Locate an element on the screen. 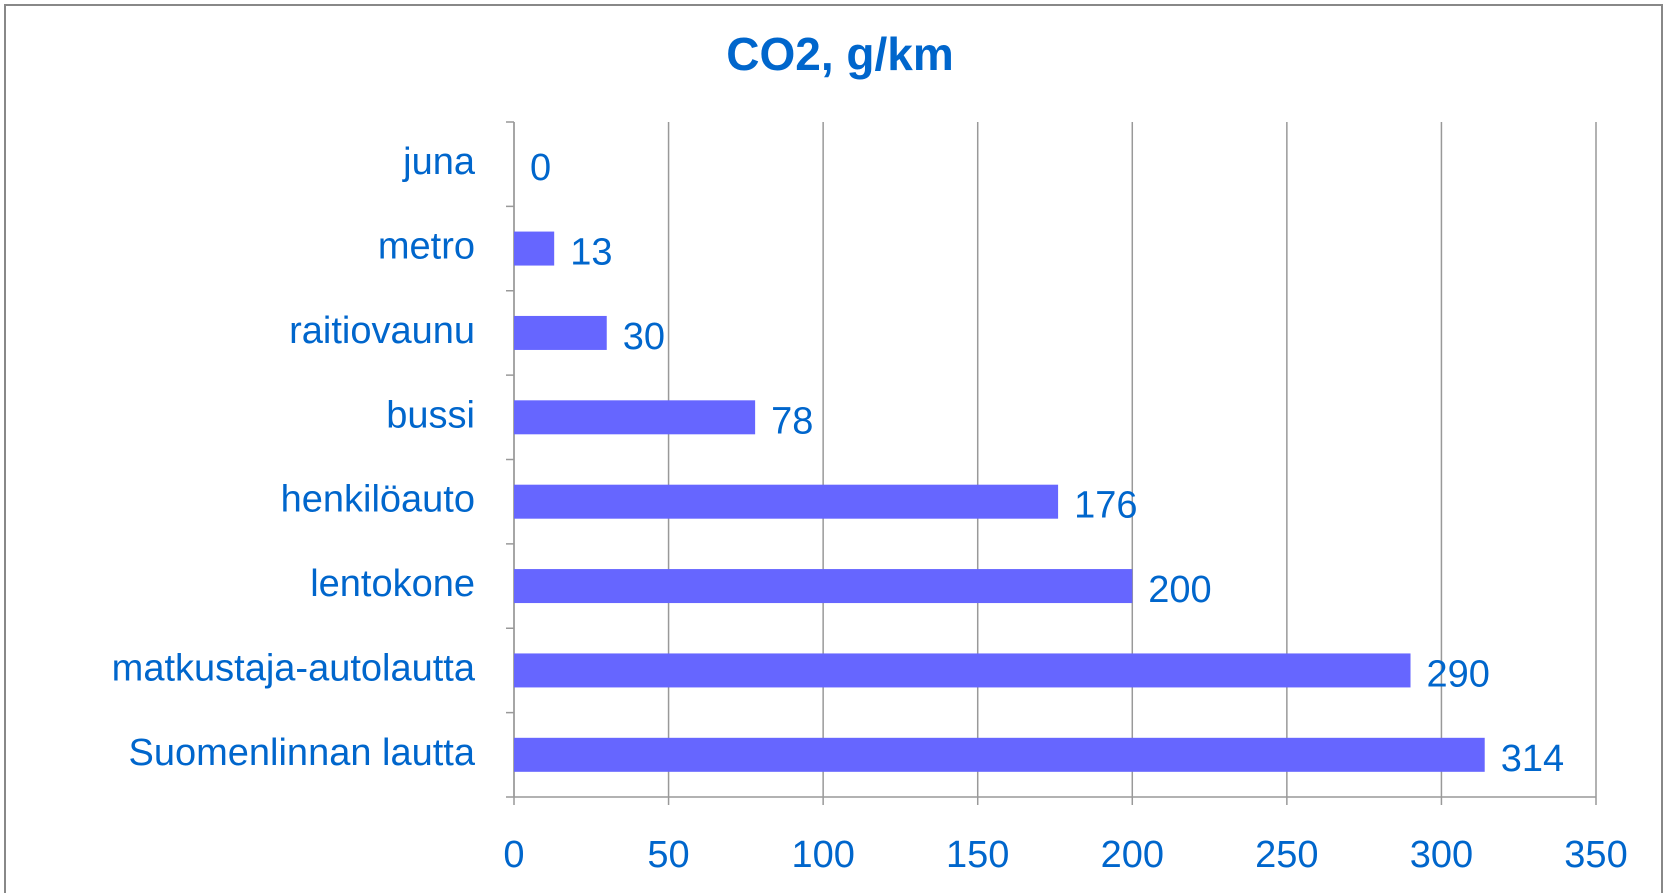  y-tick-label: metro is located at coordinates (426, 247).